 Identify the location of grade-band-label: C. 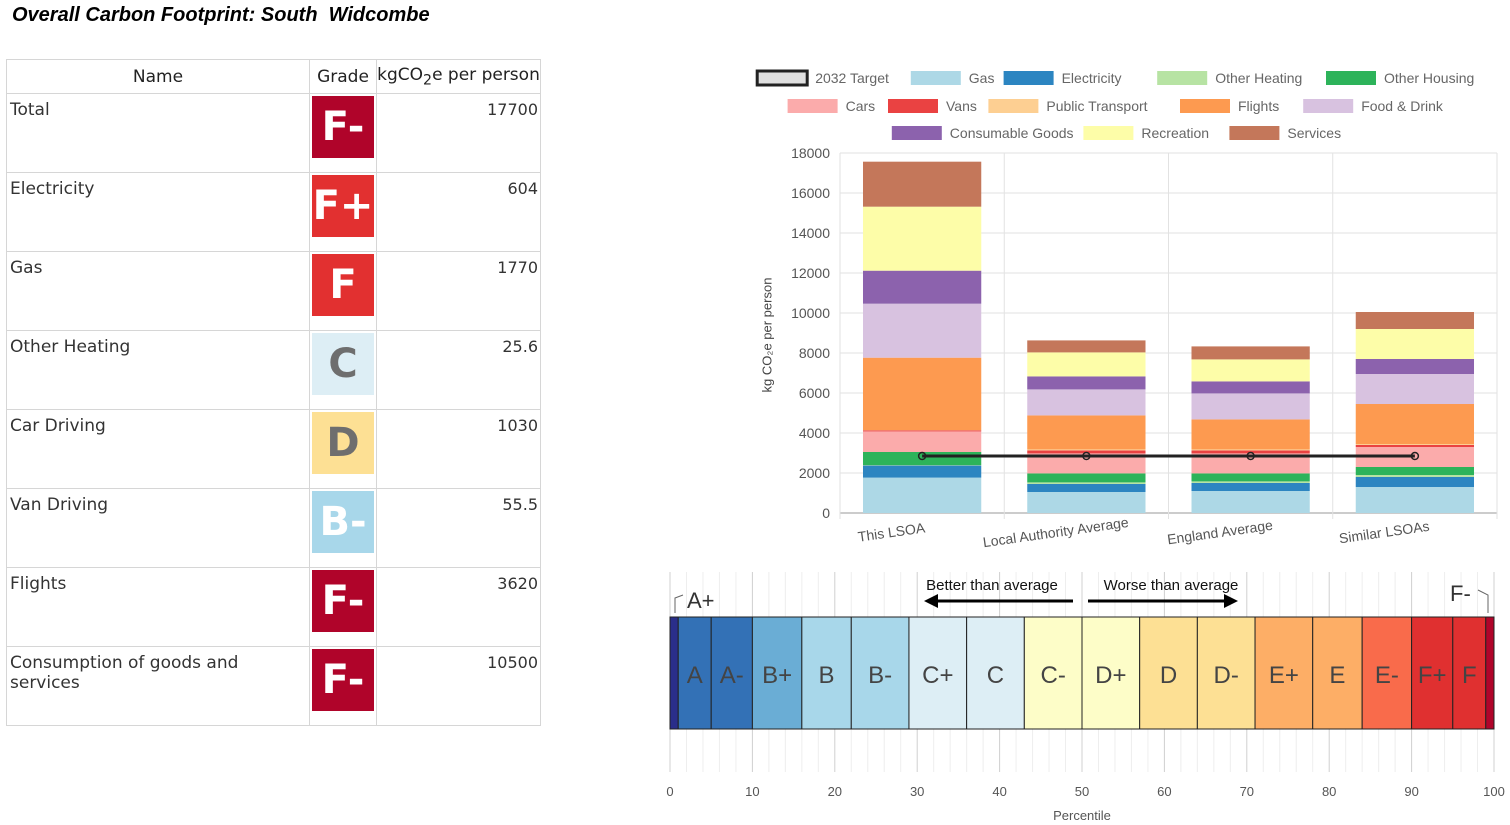
(995, 675).